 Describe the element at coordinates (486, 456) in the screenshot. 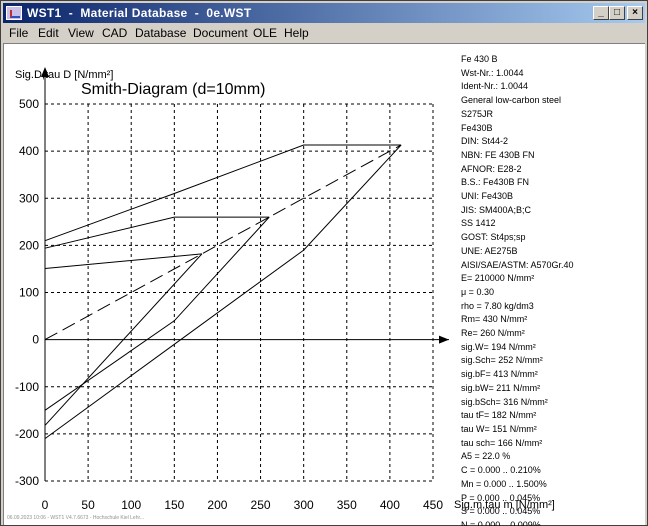

I see `info-line: A5 = 22.0 %` at that location.